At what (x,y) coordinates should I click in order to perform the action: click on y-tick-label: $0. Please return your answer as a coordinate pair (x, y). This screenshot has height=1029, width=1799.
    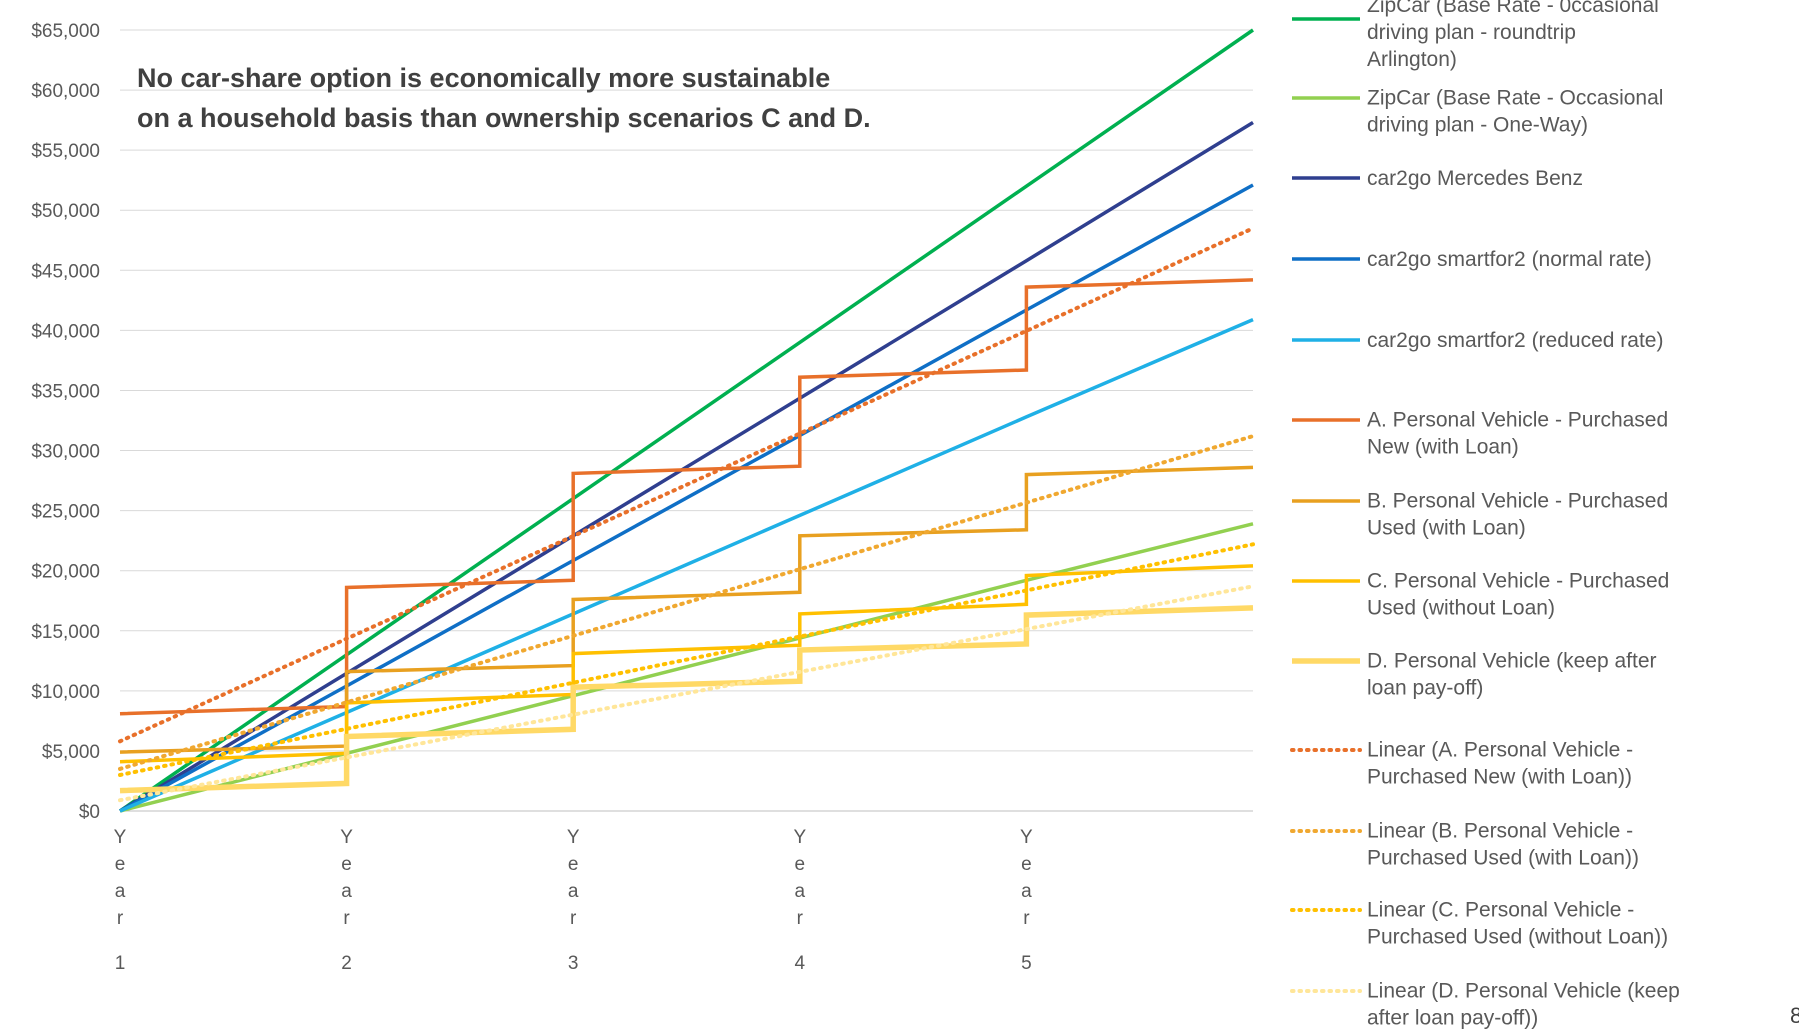
    Looking at the image, I should click on (89, 812).